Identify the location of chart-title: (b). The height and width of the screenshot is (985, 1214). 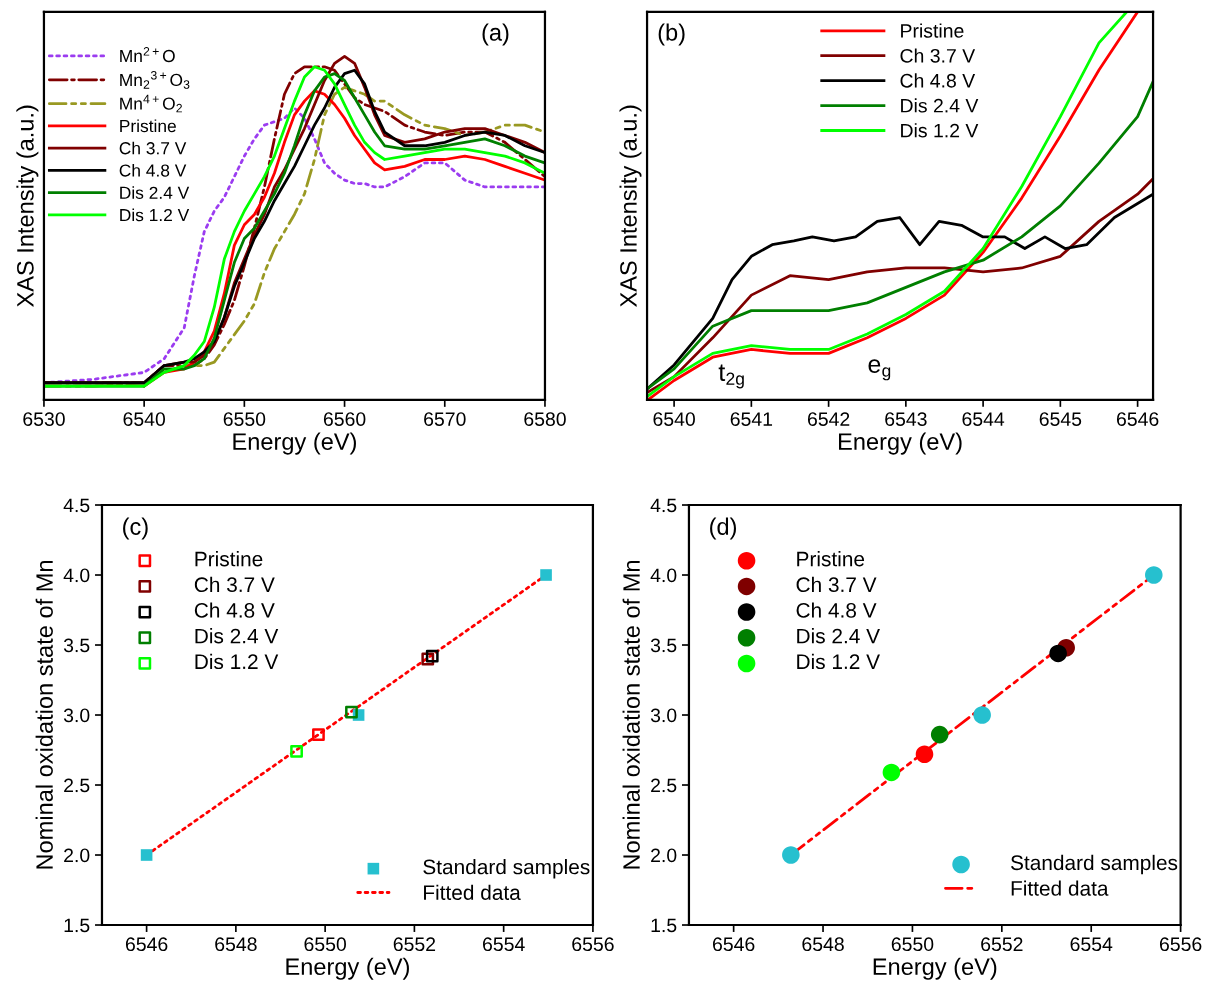
(671, 34).